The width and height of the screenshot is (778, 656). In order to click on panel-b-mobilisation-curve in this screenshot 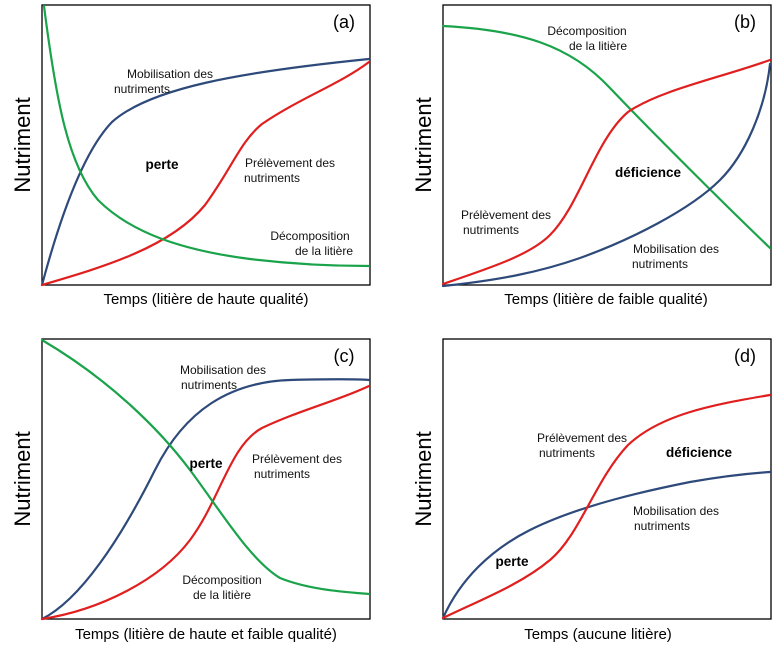, I will do `click(606, 175)`.